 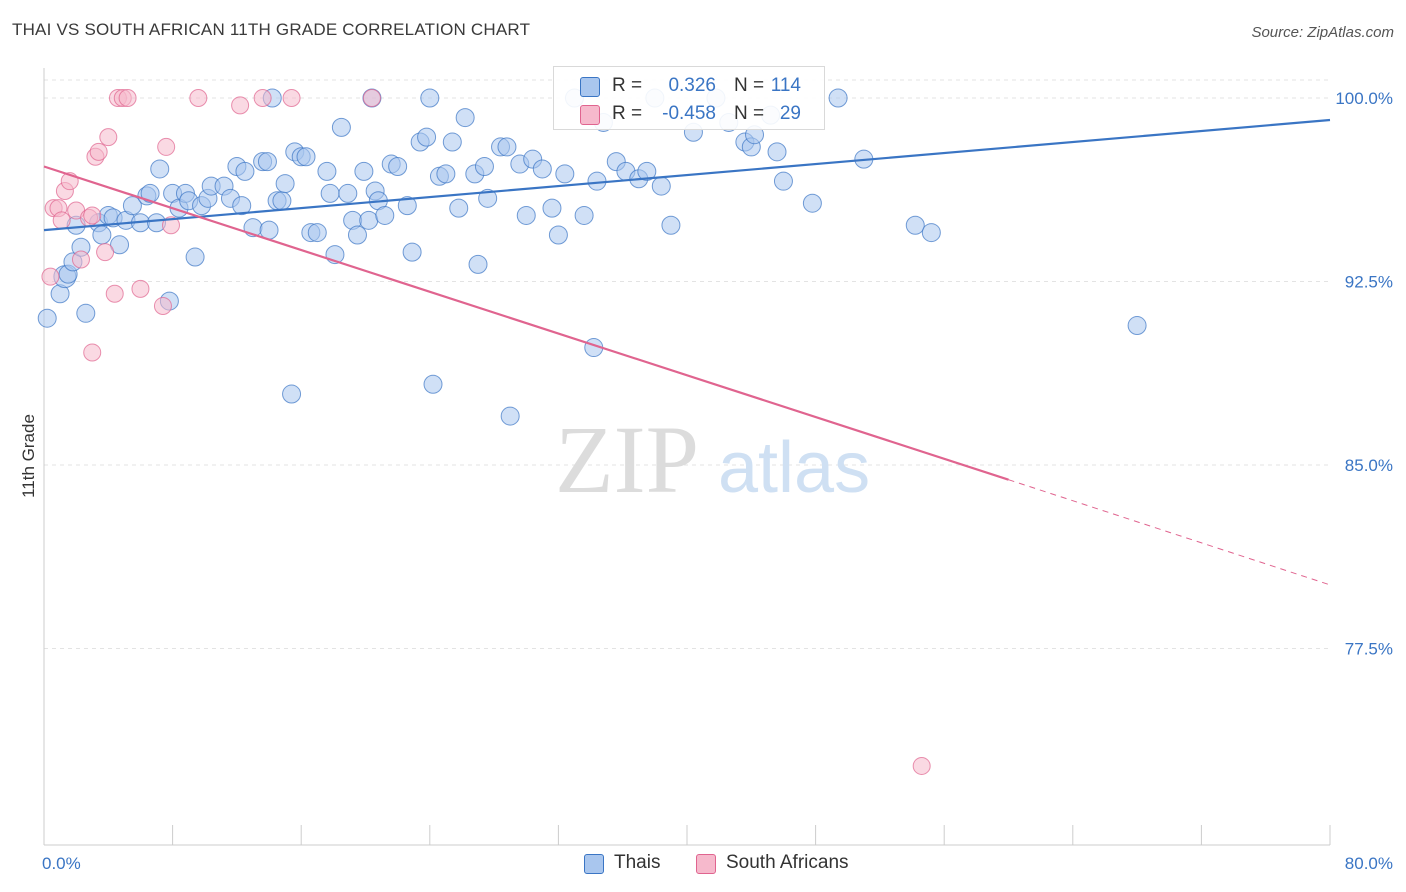 What do you see at coordinates (627, 113) in the screenshot?
I see `r-label: R =` at bounding box center [627, 113].